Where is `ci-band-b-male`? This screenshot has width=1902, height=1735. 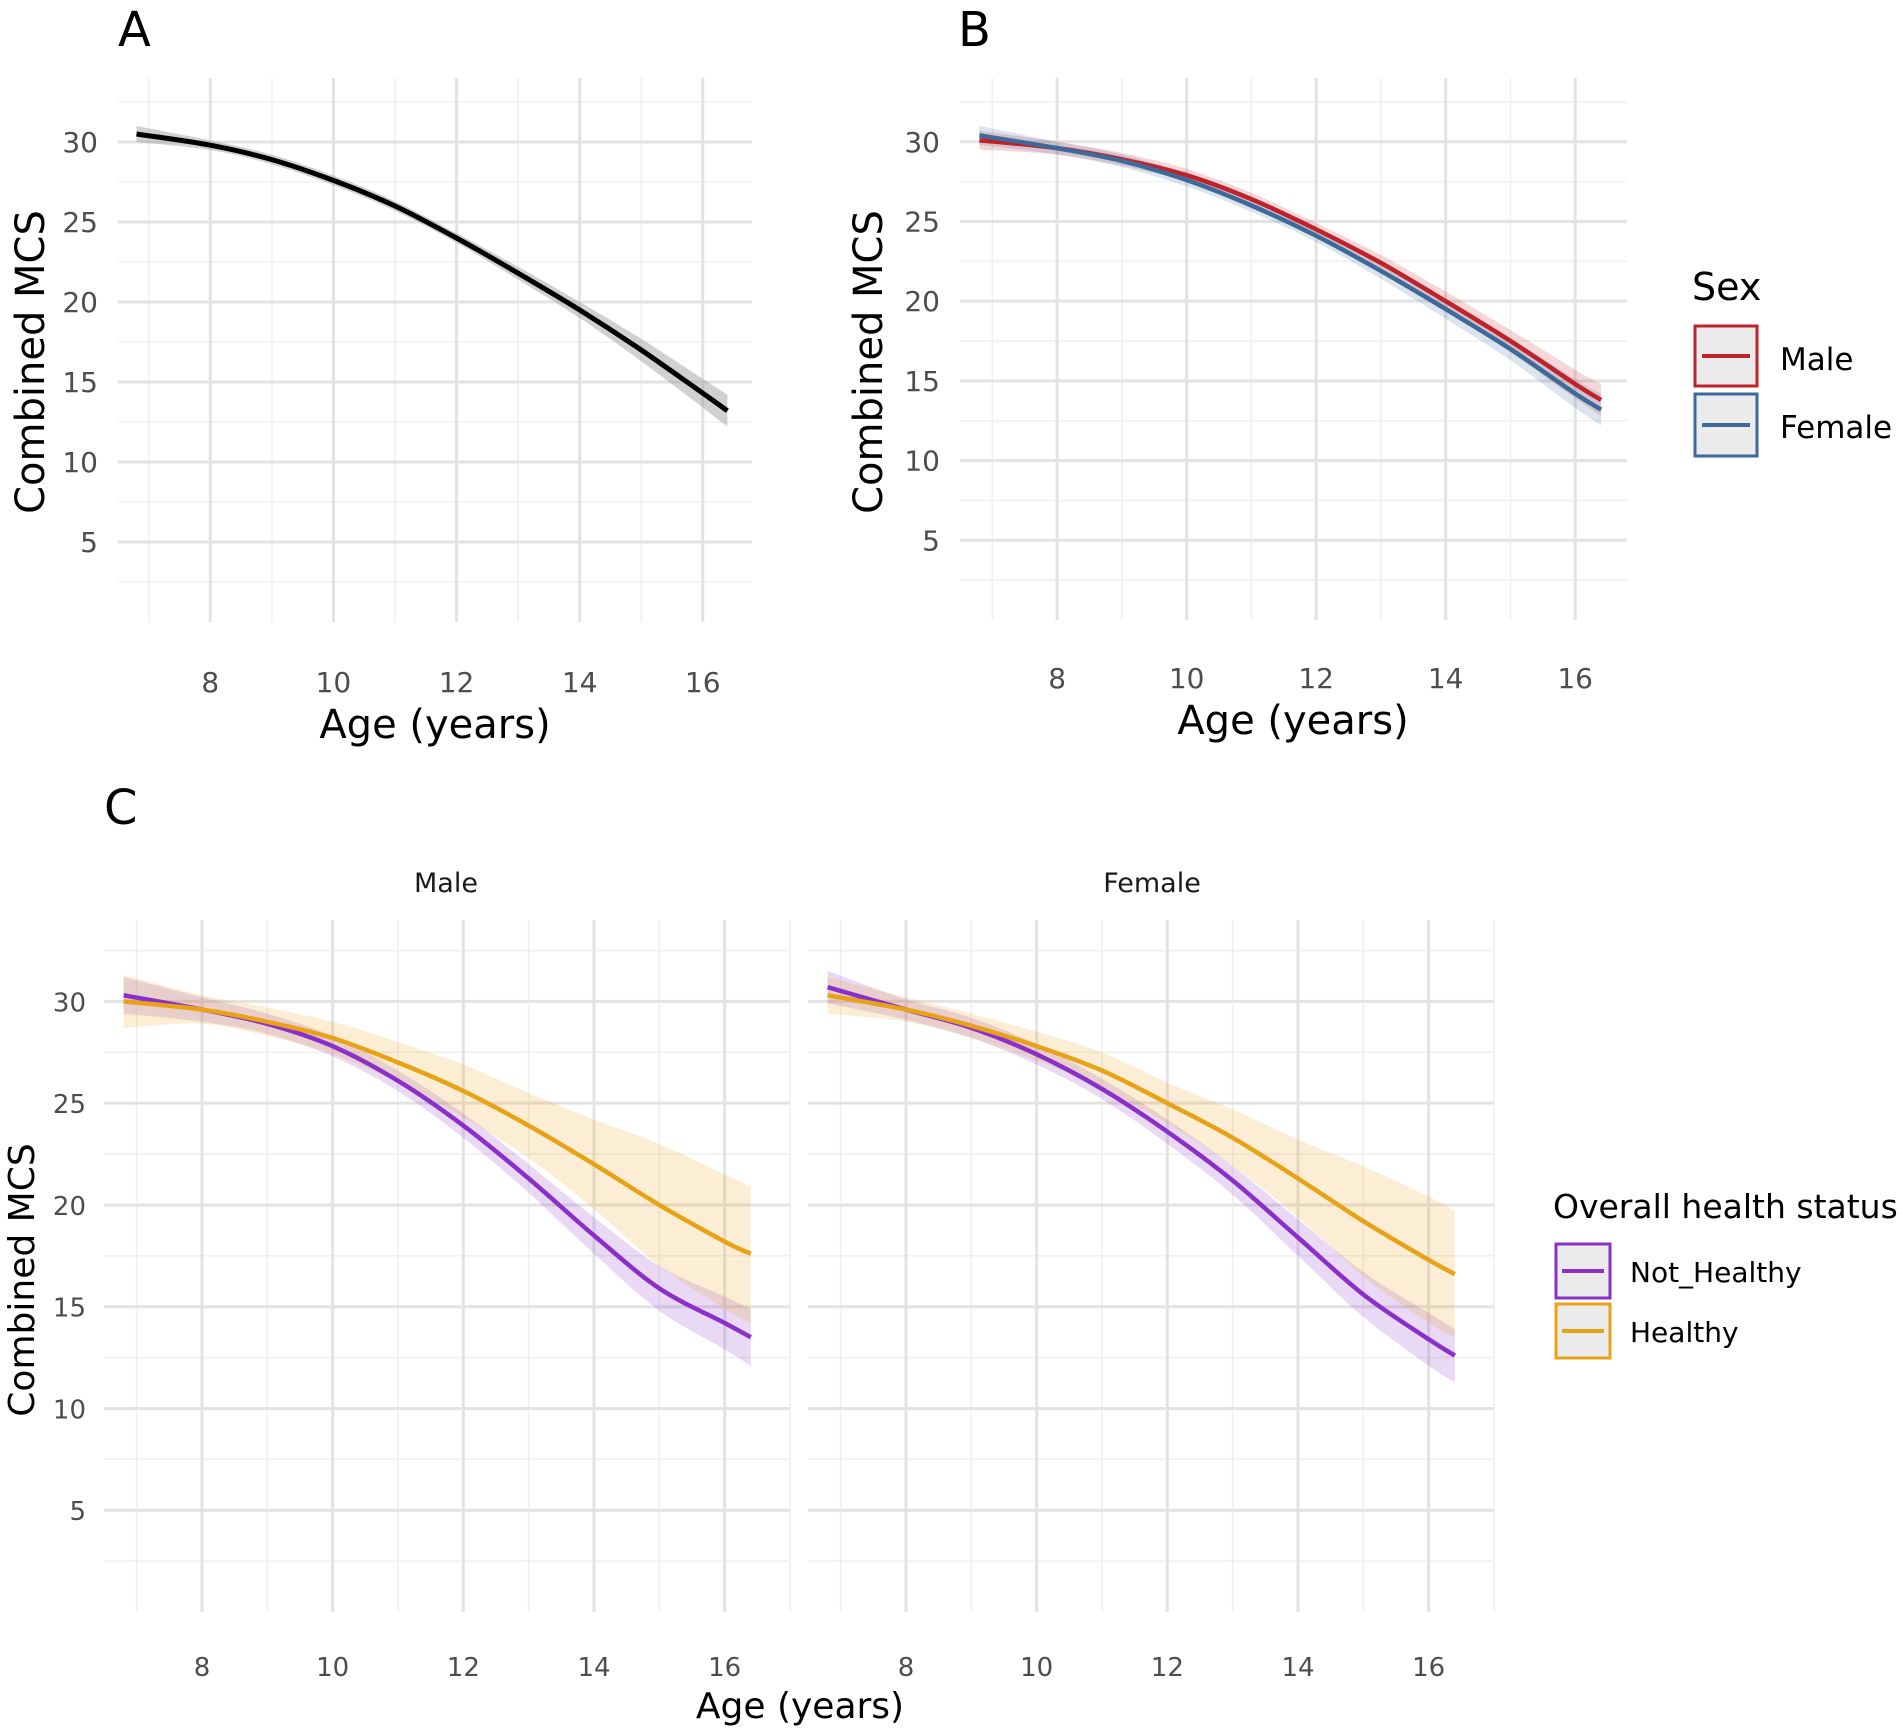
ci-band-b-male is located at coordinates (1290, 273).